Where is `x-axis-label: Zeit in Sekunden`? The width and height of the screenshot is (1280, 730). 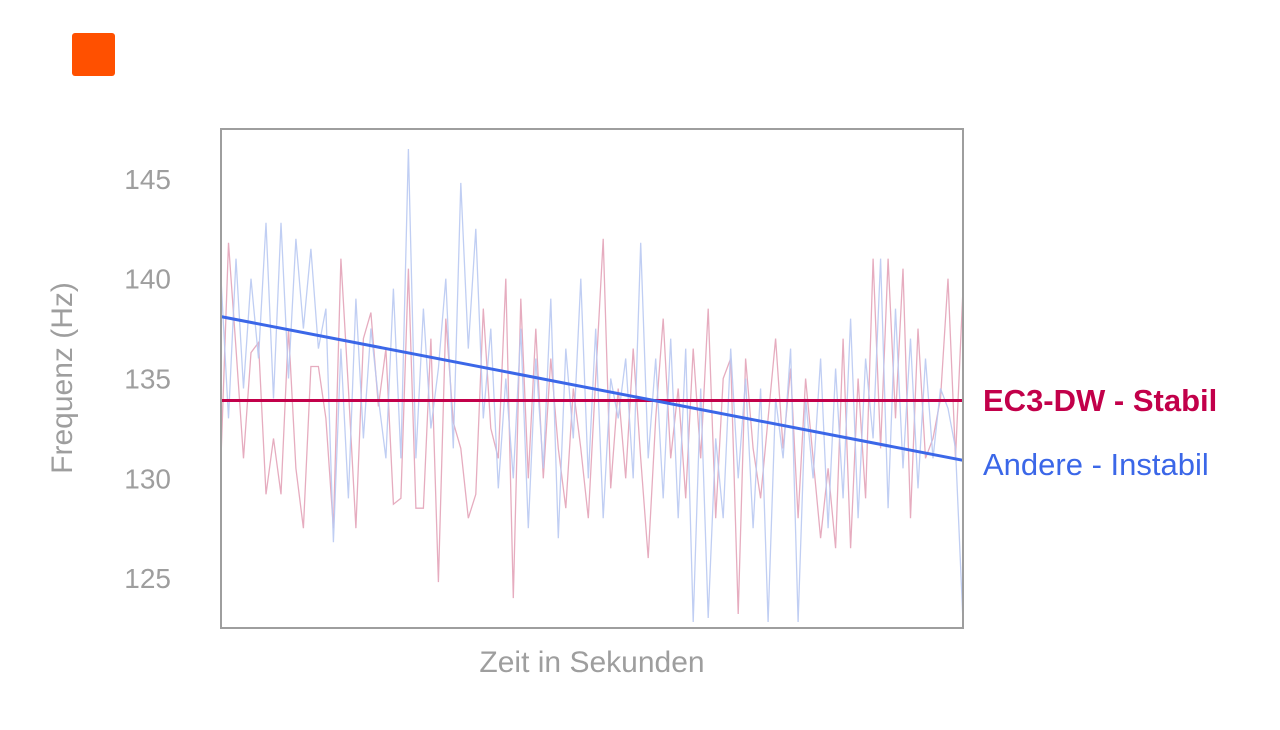 x-axis-label: Zeit in Sekunden is located at coordinates (591, 662).